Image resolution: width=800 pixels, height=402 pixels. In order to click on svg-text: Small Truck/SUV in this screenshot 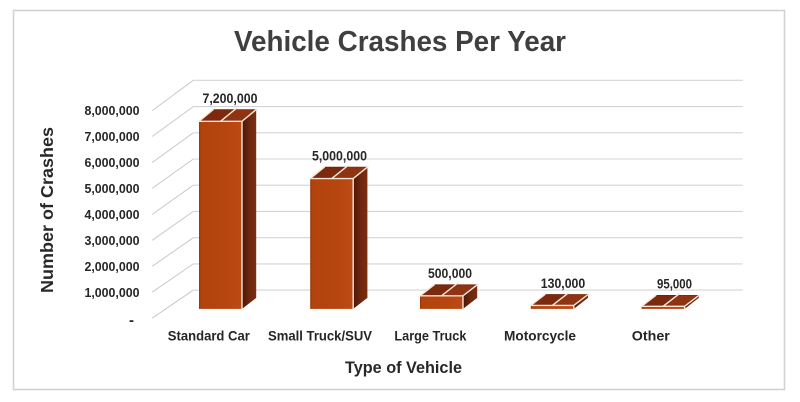, I will do `click(320, 336)`.